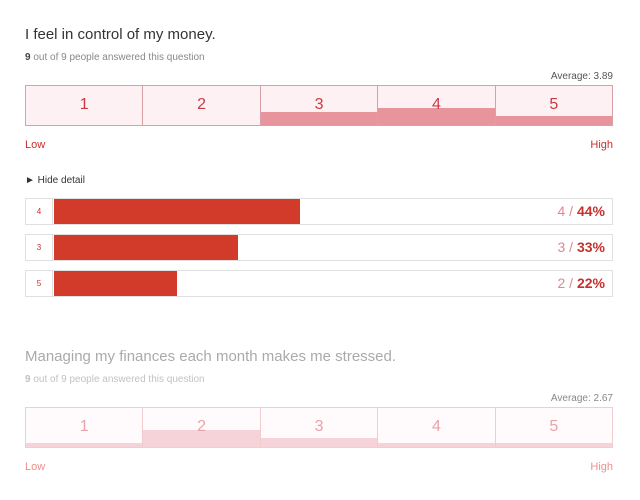 Image resolution: width=640 pixels, height=500 pixels. I want to click on hide-detail-toggle: ► Hide detail, so click(55, 180).